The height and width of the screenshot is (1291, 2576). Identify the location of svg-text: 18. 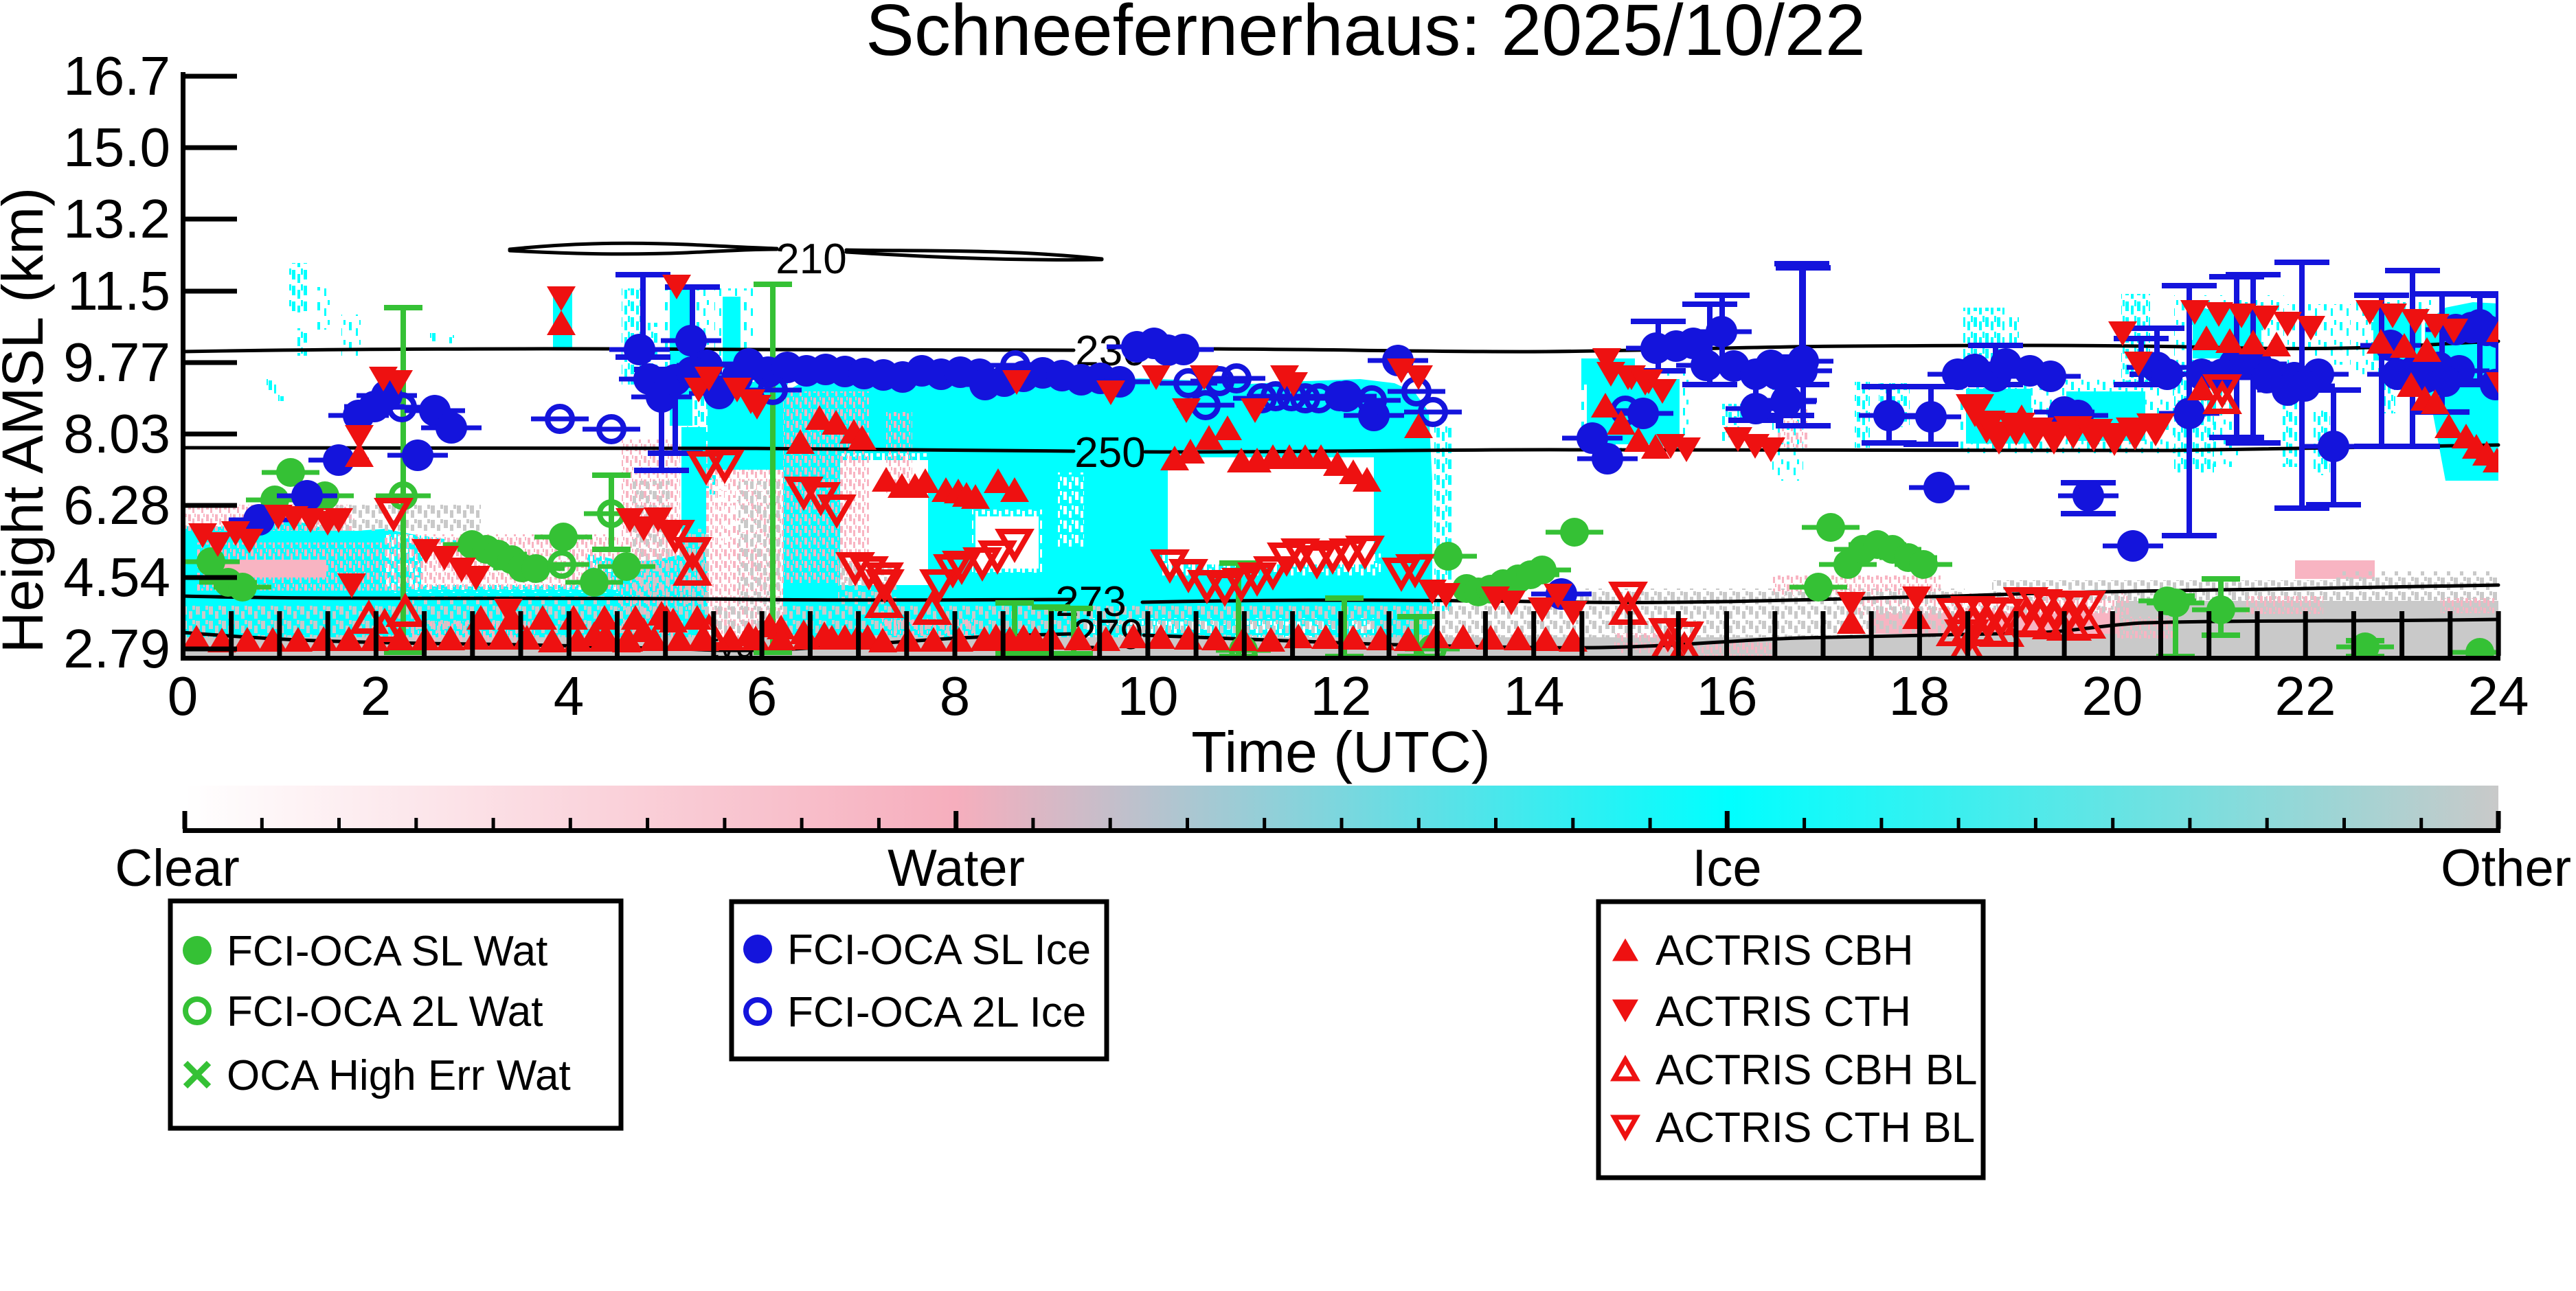
(1919, 696).